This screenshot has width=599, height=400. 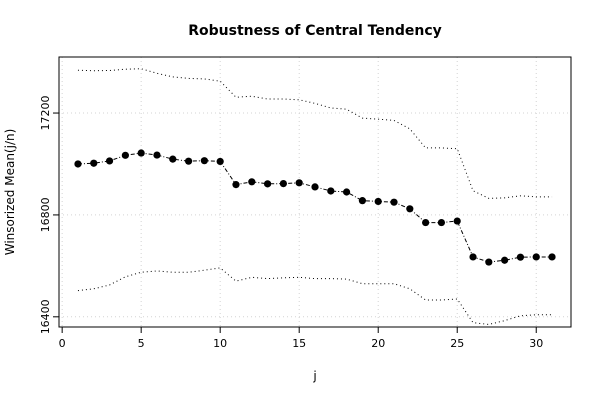 What do you see at coordinates (315, 296) in the screenshot?
I see `lower-band-line` at bounding box center [315, 296].